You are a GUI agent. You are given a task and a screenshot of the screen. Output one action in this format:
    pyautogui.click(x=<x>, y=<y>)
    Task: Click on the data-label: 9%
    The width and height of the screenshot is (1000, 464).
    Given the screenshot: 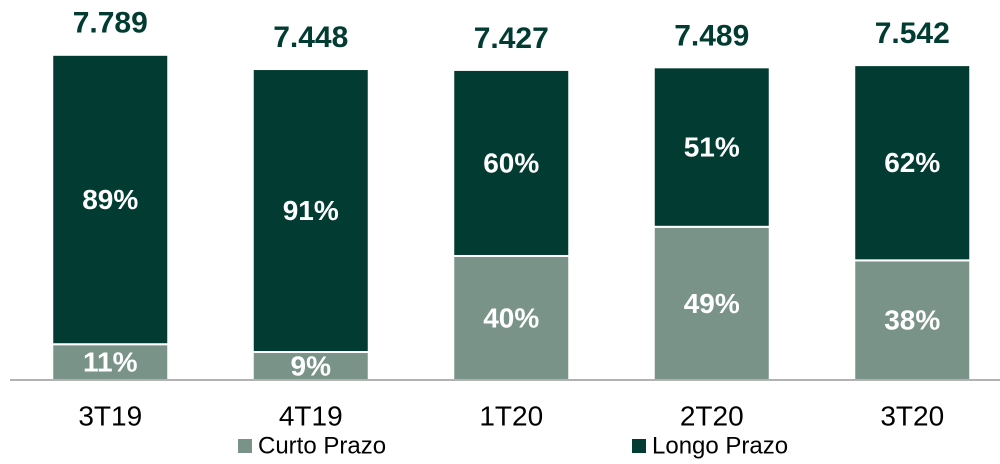 What is the action you would take?
    pyautogui.click(x=311, y=365)
    